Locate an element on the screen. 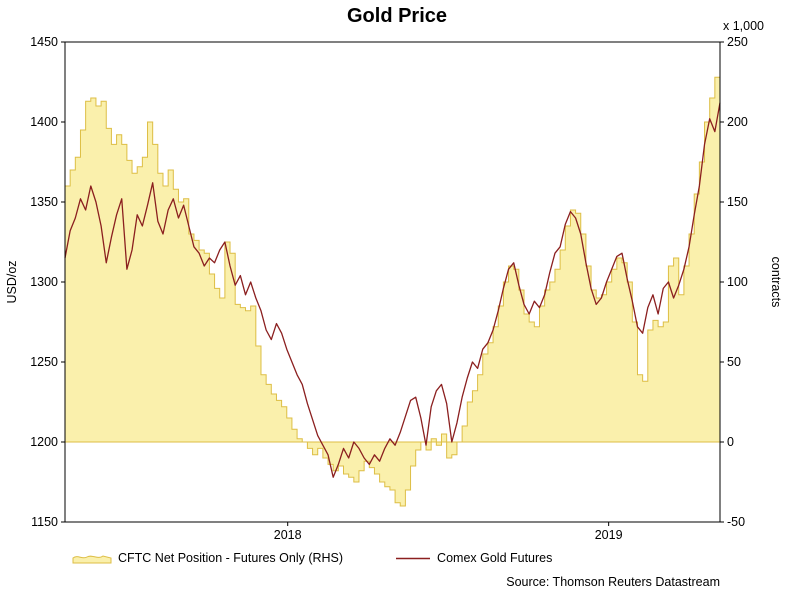 This screenshot has height=604, width=794. line-swatch-icon is located at coordinates (413, 558).